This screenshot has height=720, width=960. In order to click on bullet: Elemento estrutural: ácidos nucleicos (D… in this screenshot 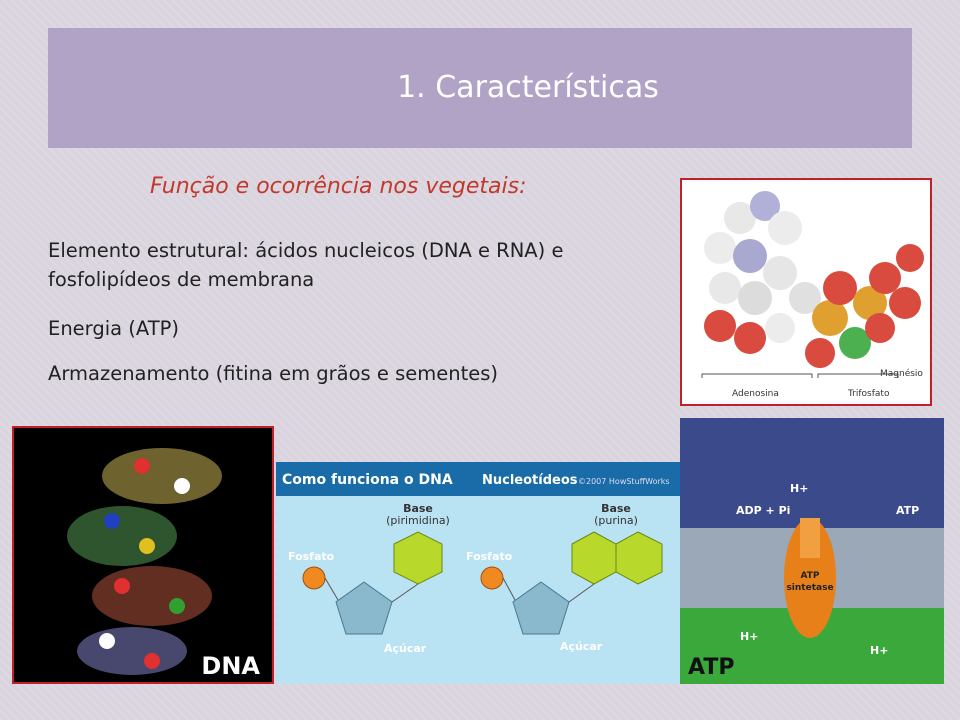, I will do `click(306, 265)`.